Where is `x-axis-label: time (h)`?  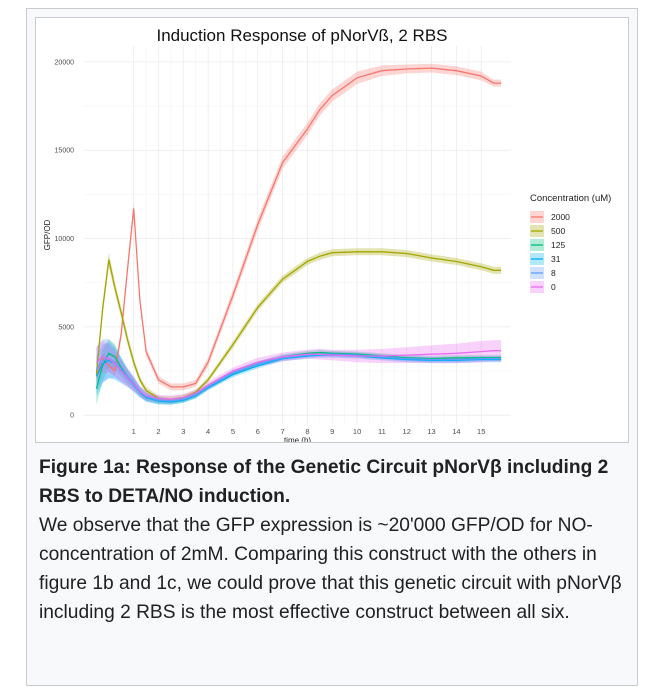 x-axis-label: time (h) is located at coordinates (297, 439).